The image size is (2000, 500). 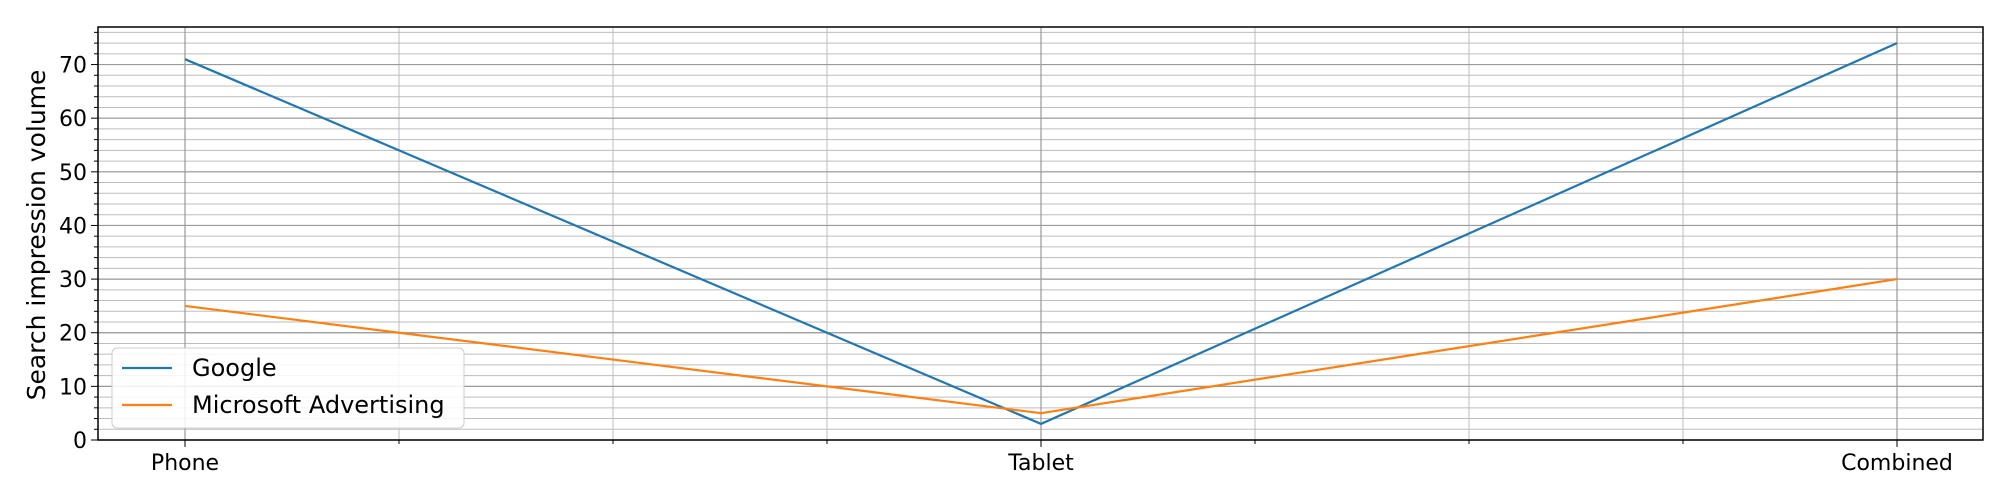 What do you see at coordinates (1897, 463) in the screenshot?
I see `x-tick-label: Combined` at bounding box center [1897, 463].